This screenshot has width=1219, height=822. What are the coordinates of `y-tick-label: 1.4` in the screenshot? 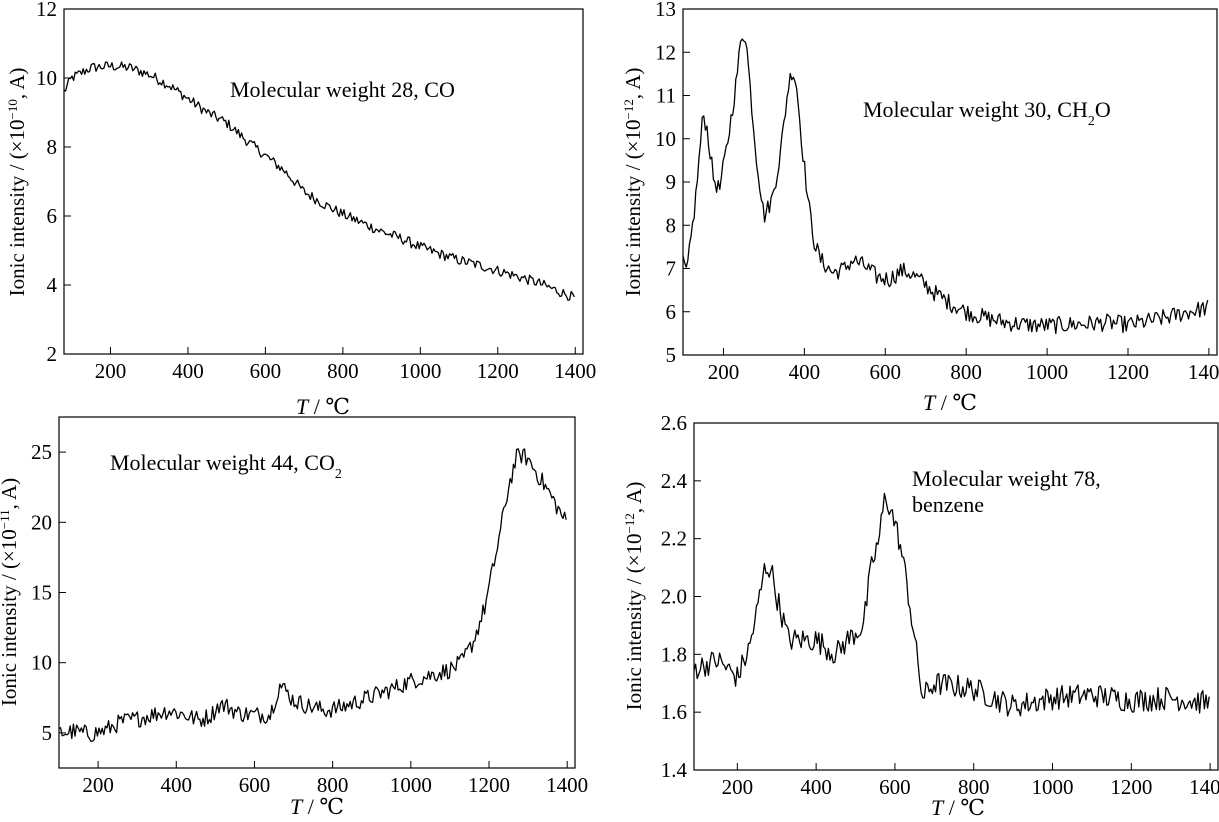 It's located at (674, 770).